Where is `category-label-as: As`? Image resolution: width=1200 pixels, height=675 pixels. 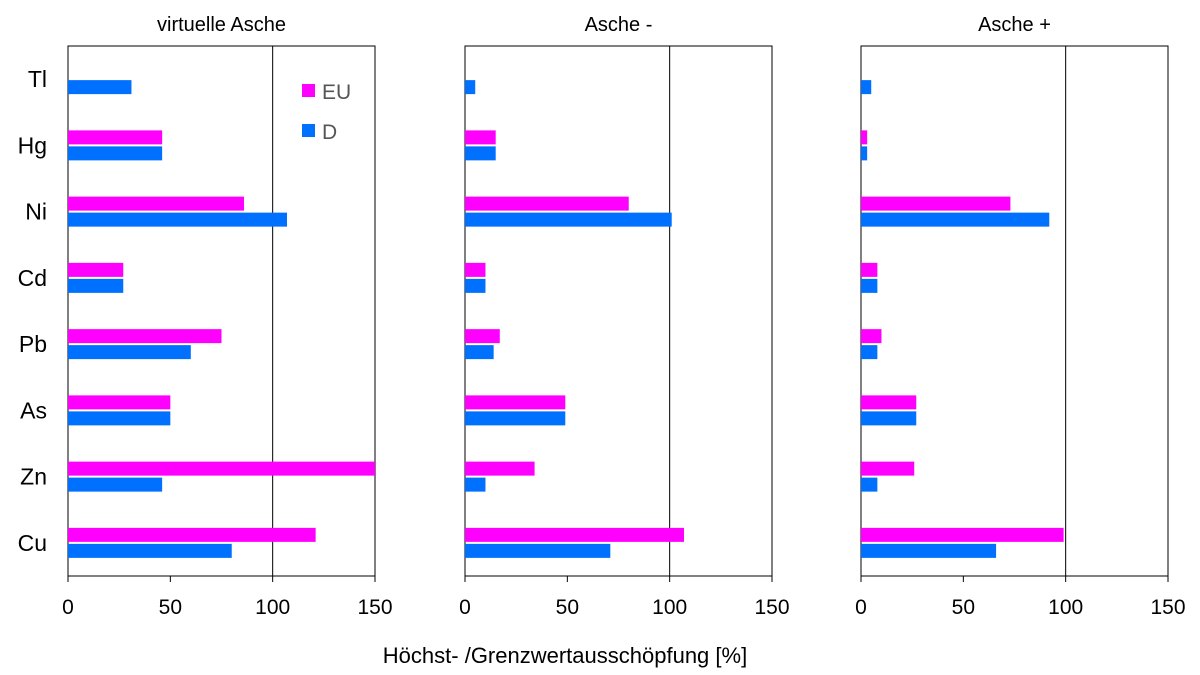
category-label-as: As is located at coordinates (33, 410).